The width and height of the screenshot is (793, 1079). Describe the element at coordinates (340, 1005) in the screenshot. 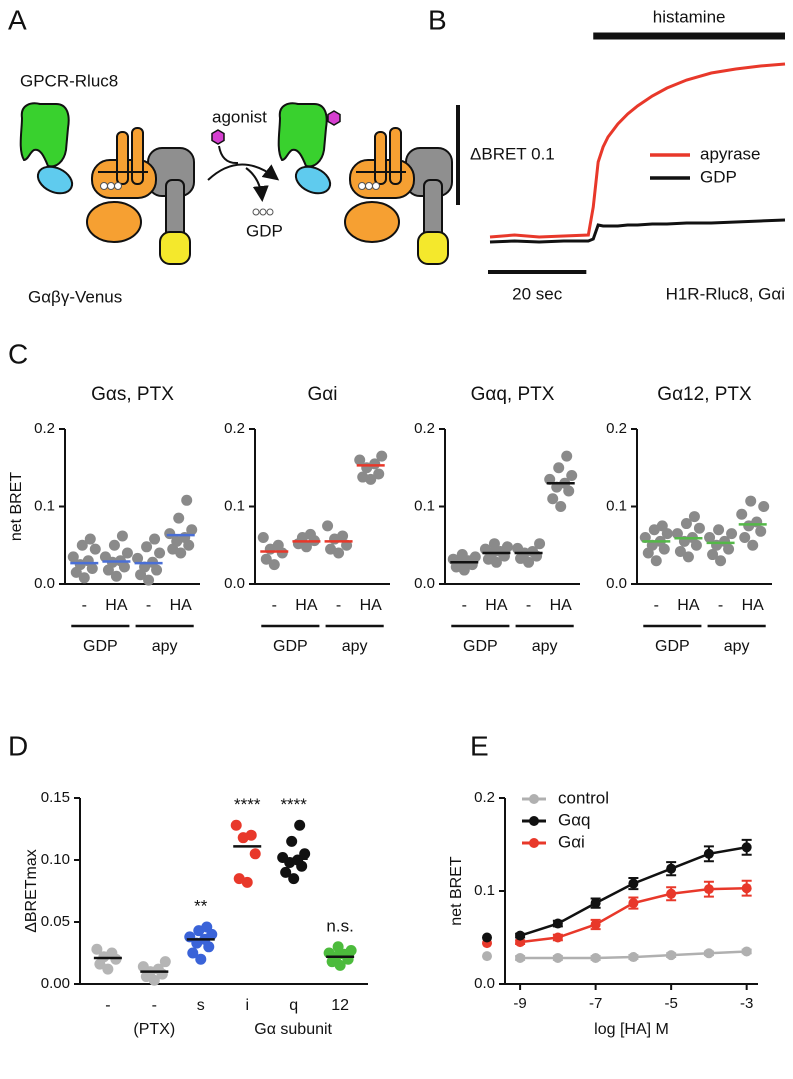

I see `x-tick-label: 12` at that location.